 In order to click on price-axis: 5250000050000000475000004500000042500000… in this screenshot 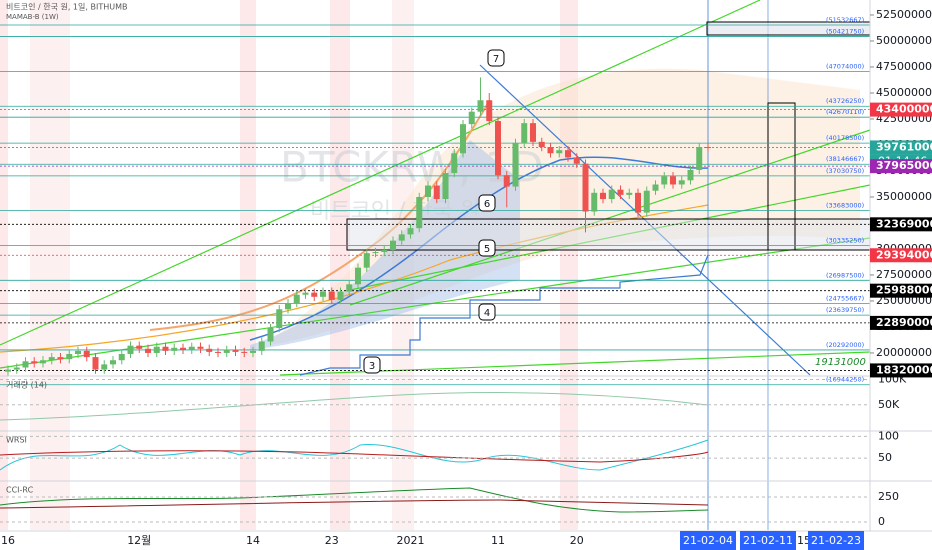, I will do `click(901, 193)`.